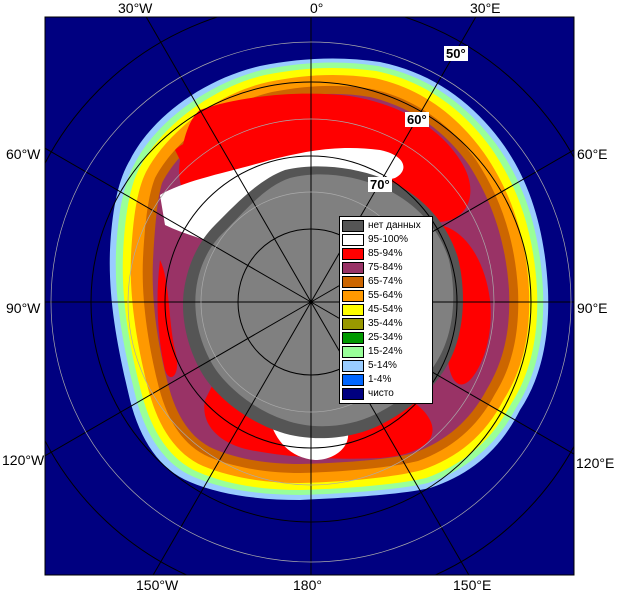 Image resolution: width=617 pixels, height=594 pixels. I want to click on legend-item: 5-14%, so click(387, 366).